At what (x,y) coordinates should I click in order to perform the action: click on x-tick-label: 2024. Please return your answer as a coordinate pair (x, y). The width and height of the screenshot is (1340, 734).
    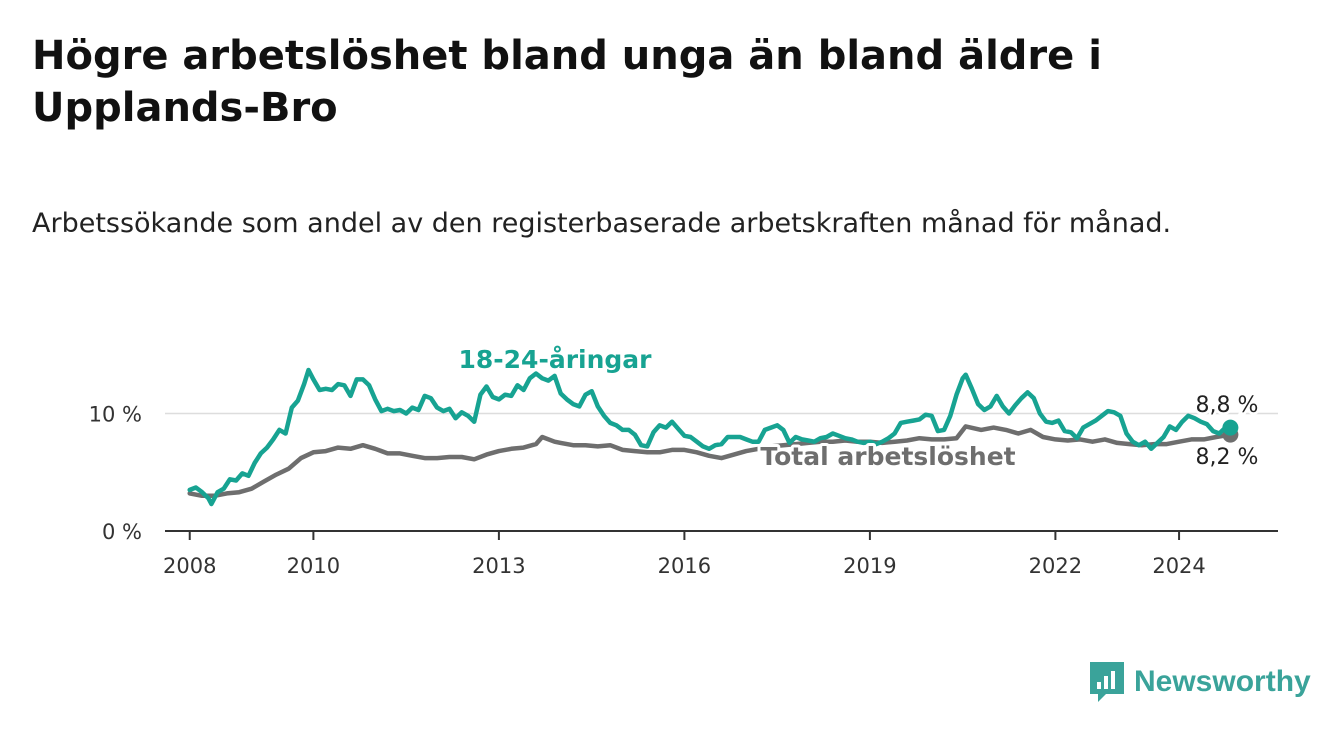
    Looking at the image, I should click on (1178, 566).